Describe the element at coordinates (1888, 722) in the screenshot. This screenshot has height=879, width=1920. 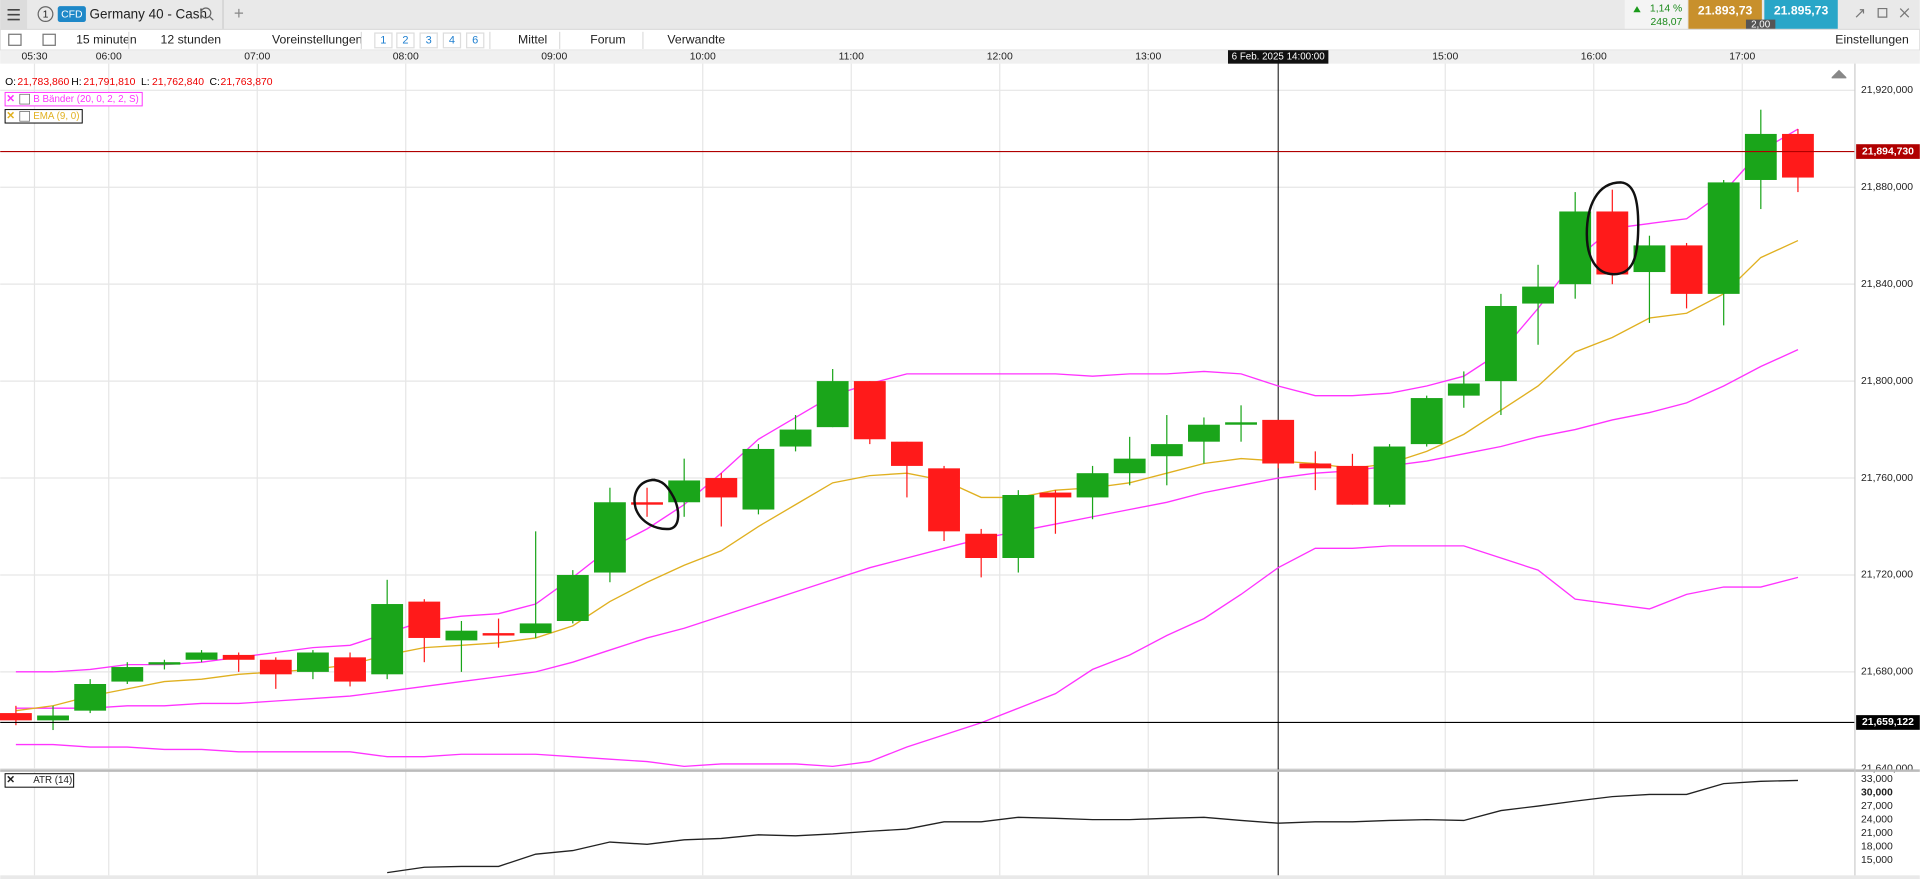
I see `price-label-bg` at that location.